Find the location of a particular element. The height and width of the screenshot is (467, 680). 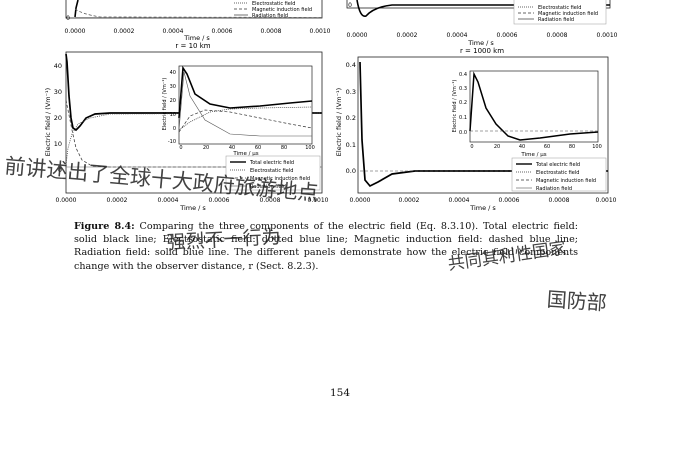

panel-b-x-tick: 0.0008 is located at coordinates (559, 200).